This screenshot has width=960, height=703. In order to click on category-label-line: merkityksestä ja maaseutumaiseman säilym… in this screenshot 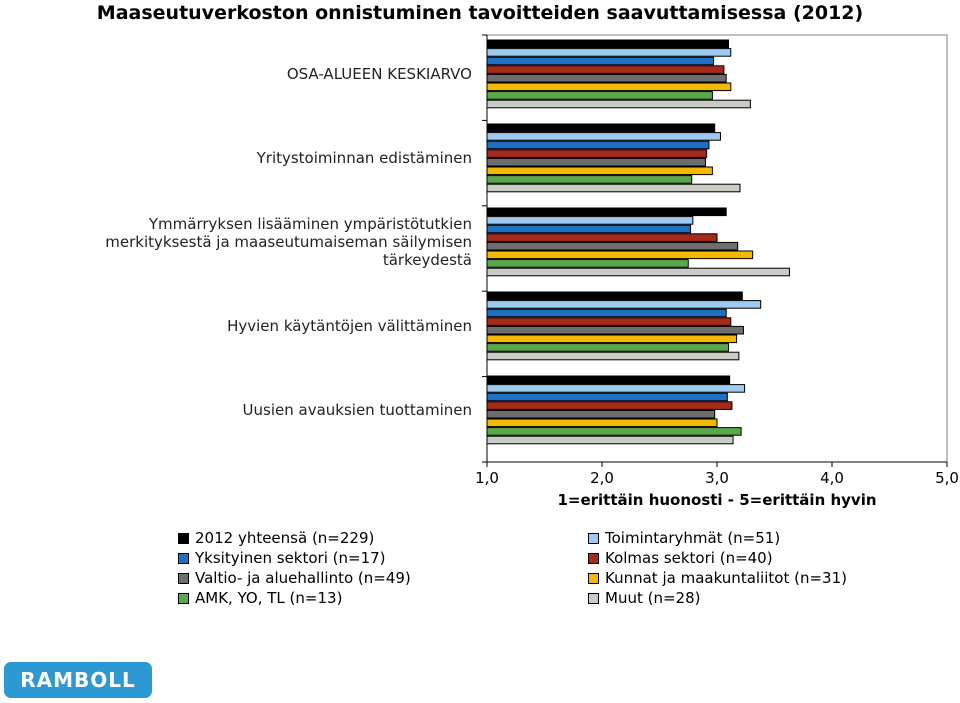, I will do `click(288, 242)`.